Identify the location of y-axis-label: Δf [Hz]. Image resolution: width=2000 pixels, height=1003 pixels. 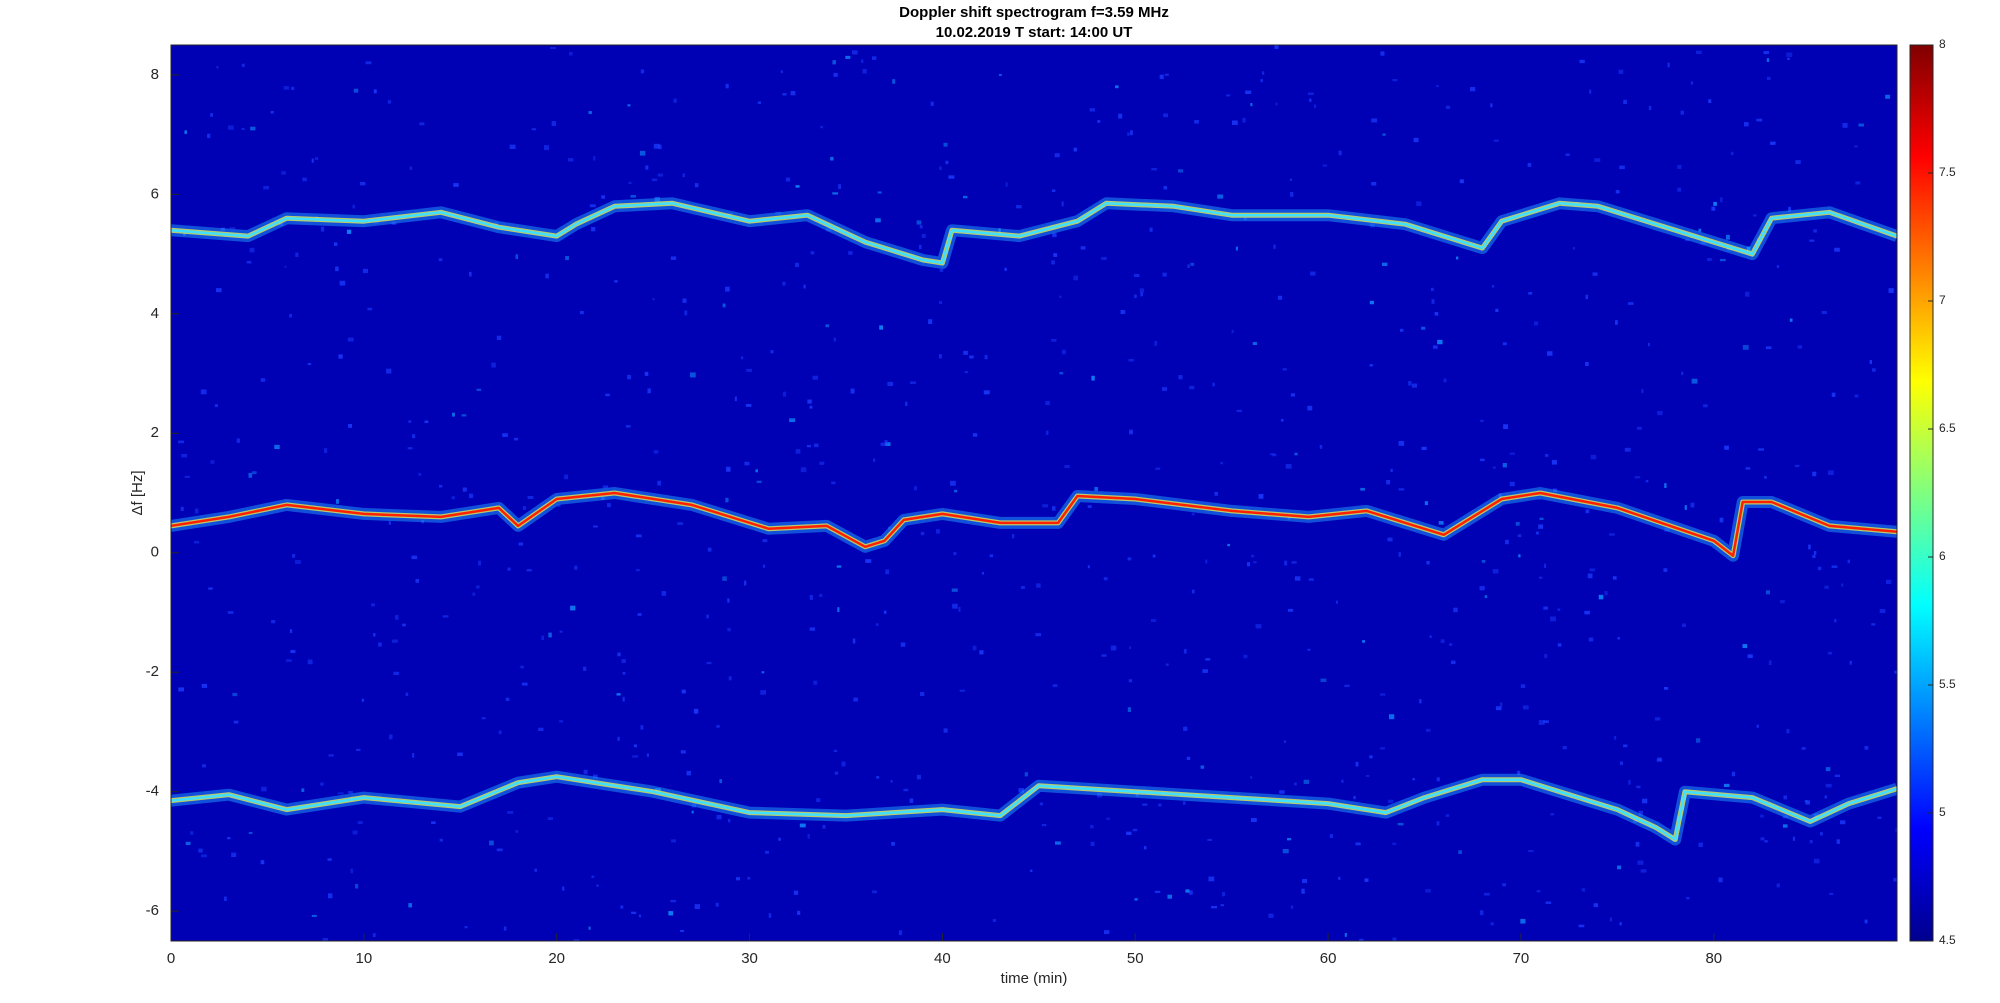
(137, 492).